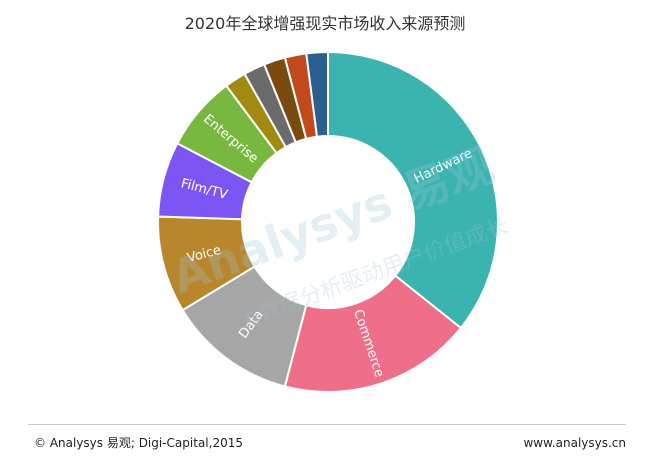 The image size is (650, 465). Describe the element at coordinates (327, 424) in the screenshot. I see `footer-divider` at that location.